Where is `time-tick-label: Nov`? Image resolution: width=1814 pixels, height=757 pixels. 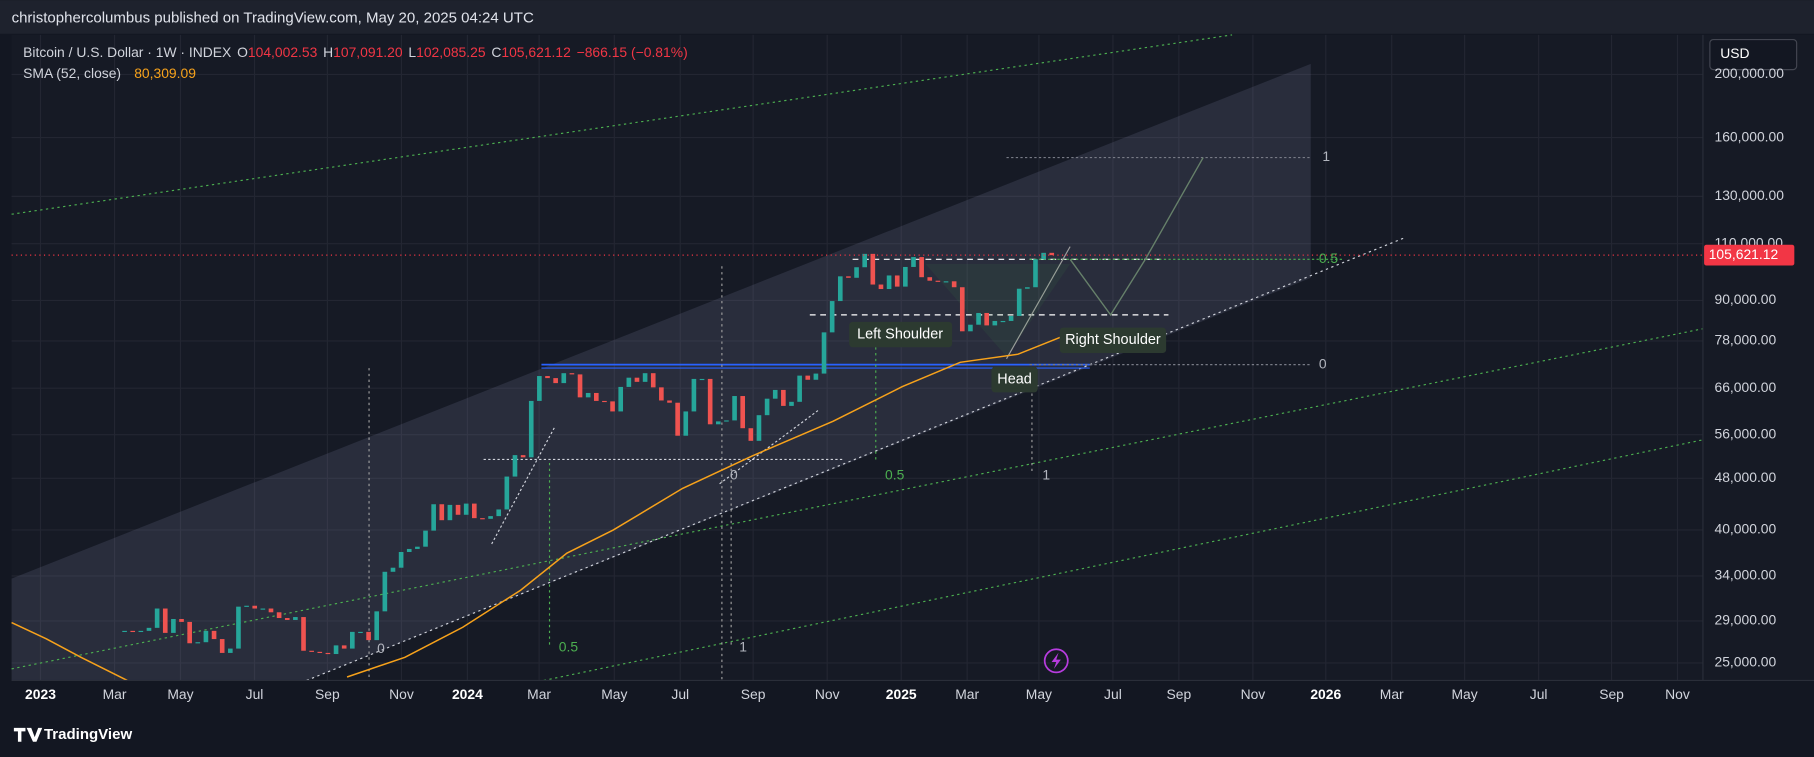
time-tick-label: Nov is located at coordinates (1253, 694).